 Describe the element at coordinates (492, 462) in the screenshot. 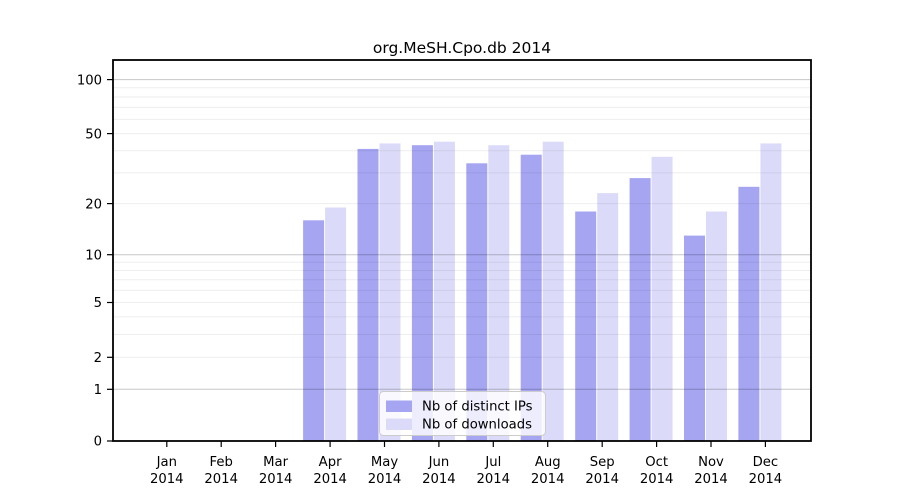

I see `x-tick-label-month-jul: Jul` at that location.